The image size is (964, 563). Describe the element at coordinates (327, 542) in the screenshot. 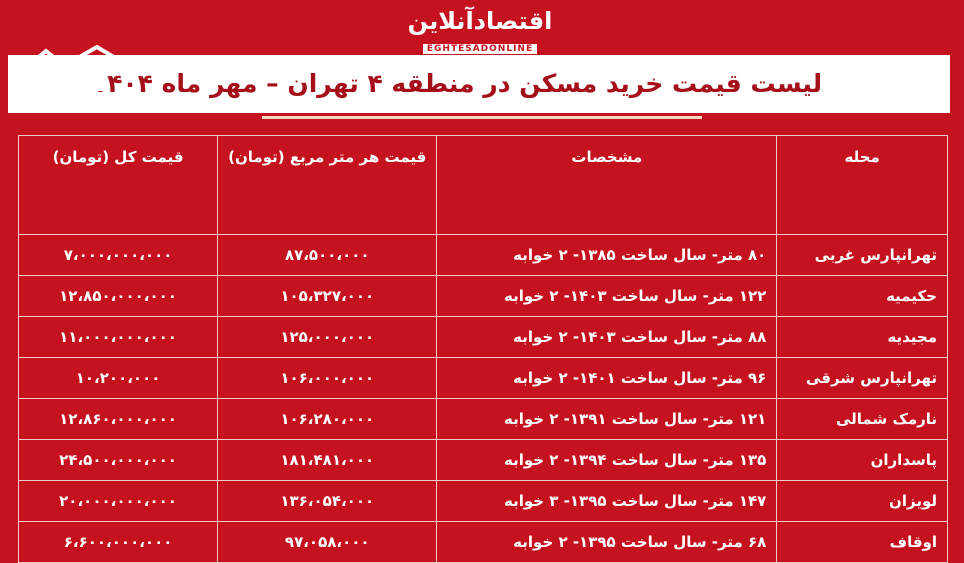

I see `table-cell: ۹۷،۰۵۸،۰۰۰` at that location.